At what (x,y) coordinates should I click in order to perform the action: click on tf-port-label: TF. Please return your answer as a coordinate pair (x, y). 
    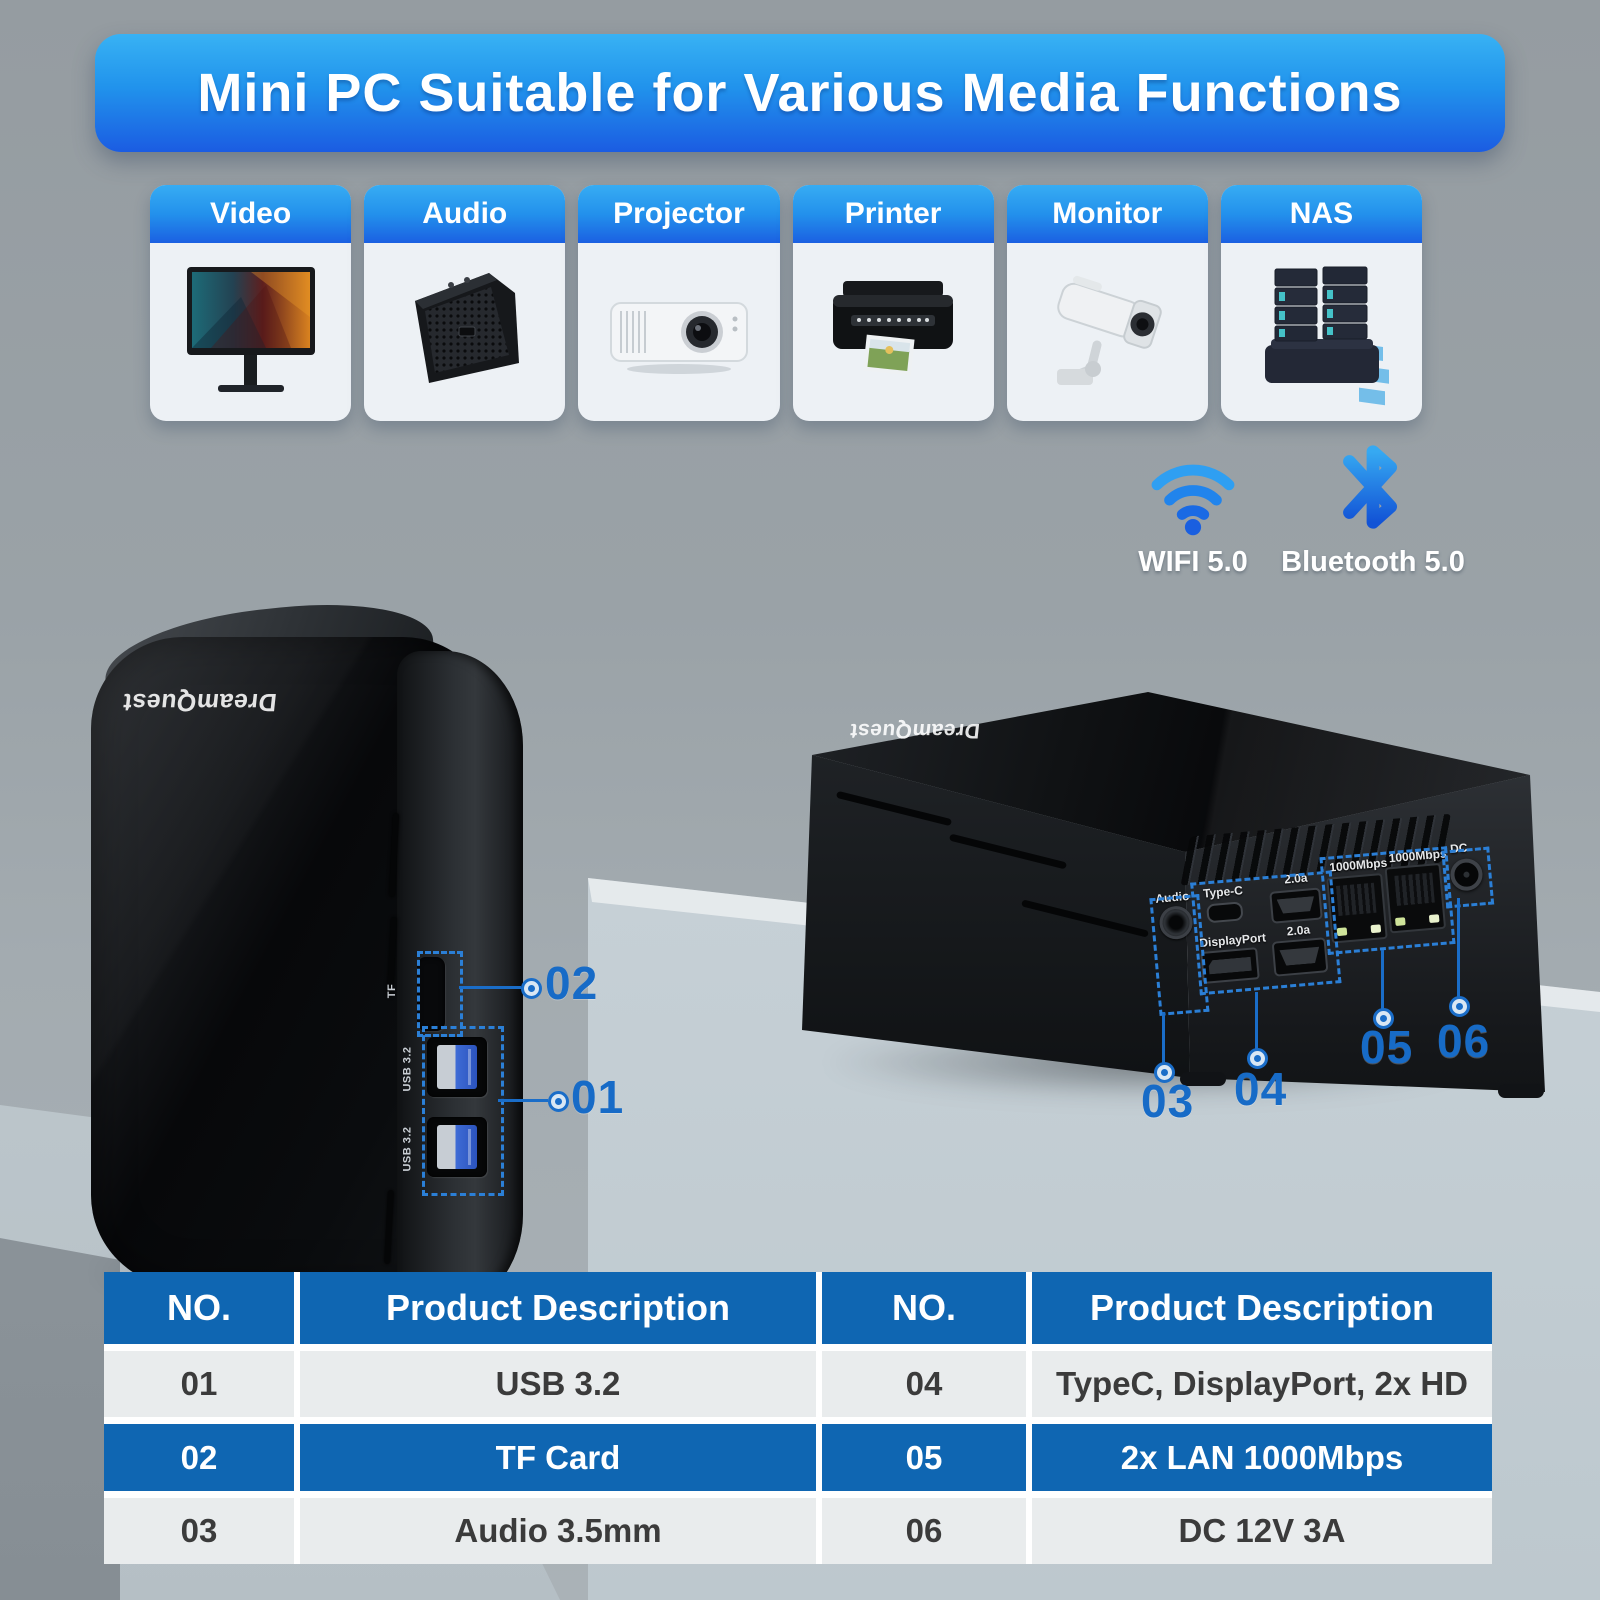
    Looking at the image, I should click on (392, 991).